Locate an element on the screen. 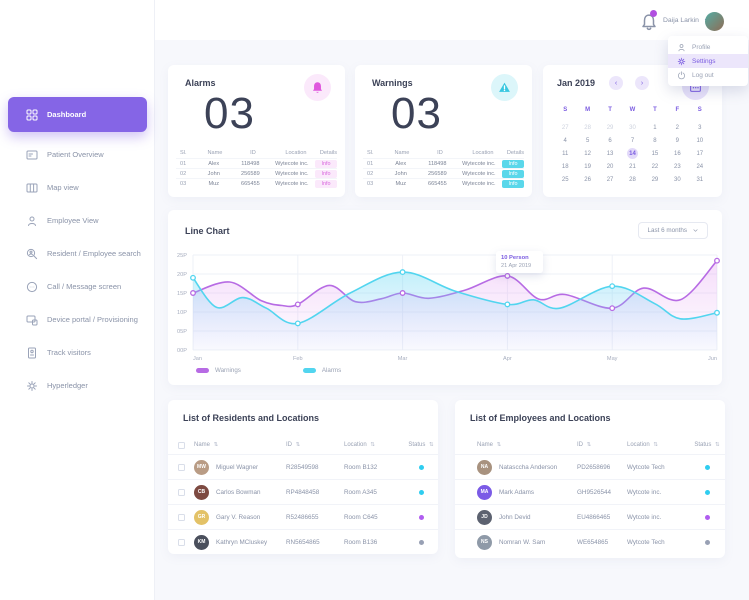 The width and height of the screenshot is (749, 600). calendar-day: 5 is located at coordinates (587, 140).